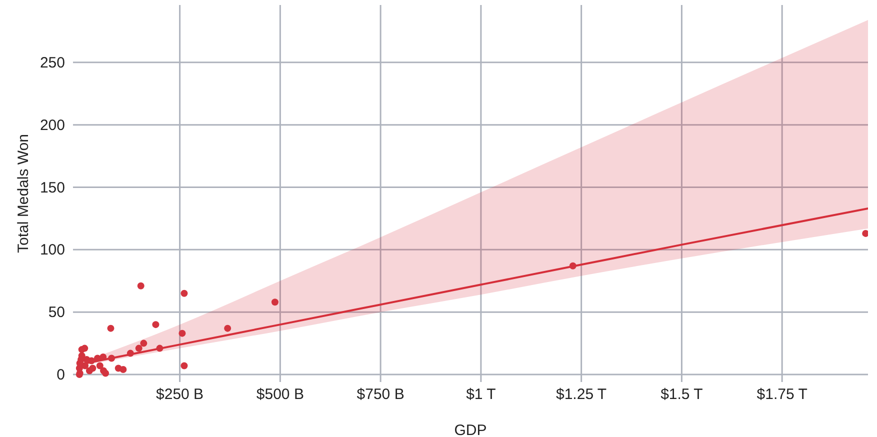  What do you see at coordinates (481, 394) in the screenshot?
I see `x-tick-label: $1 T` at bounding box center [481, 394].